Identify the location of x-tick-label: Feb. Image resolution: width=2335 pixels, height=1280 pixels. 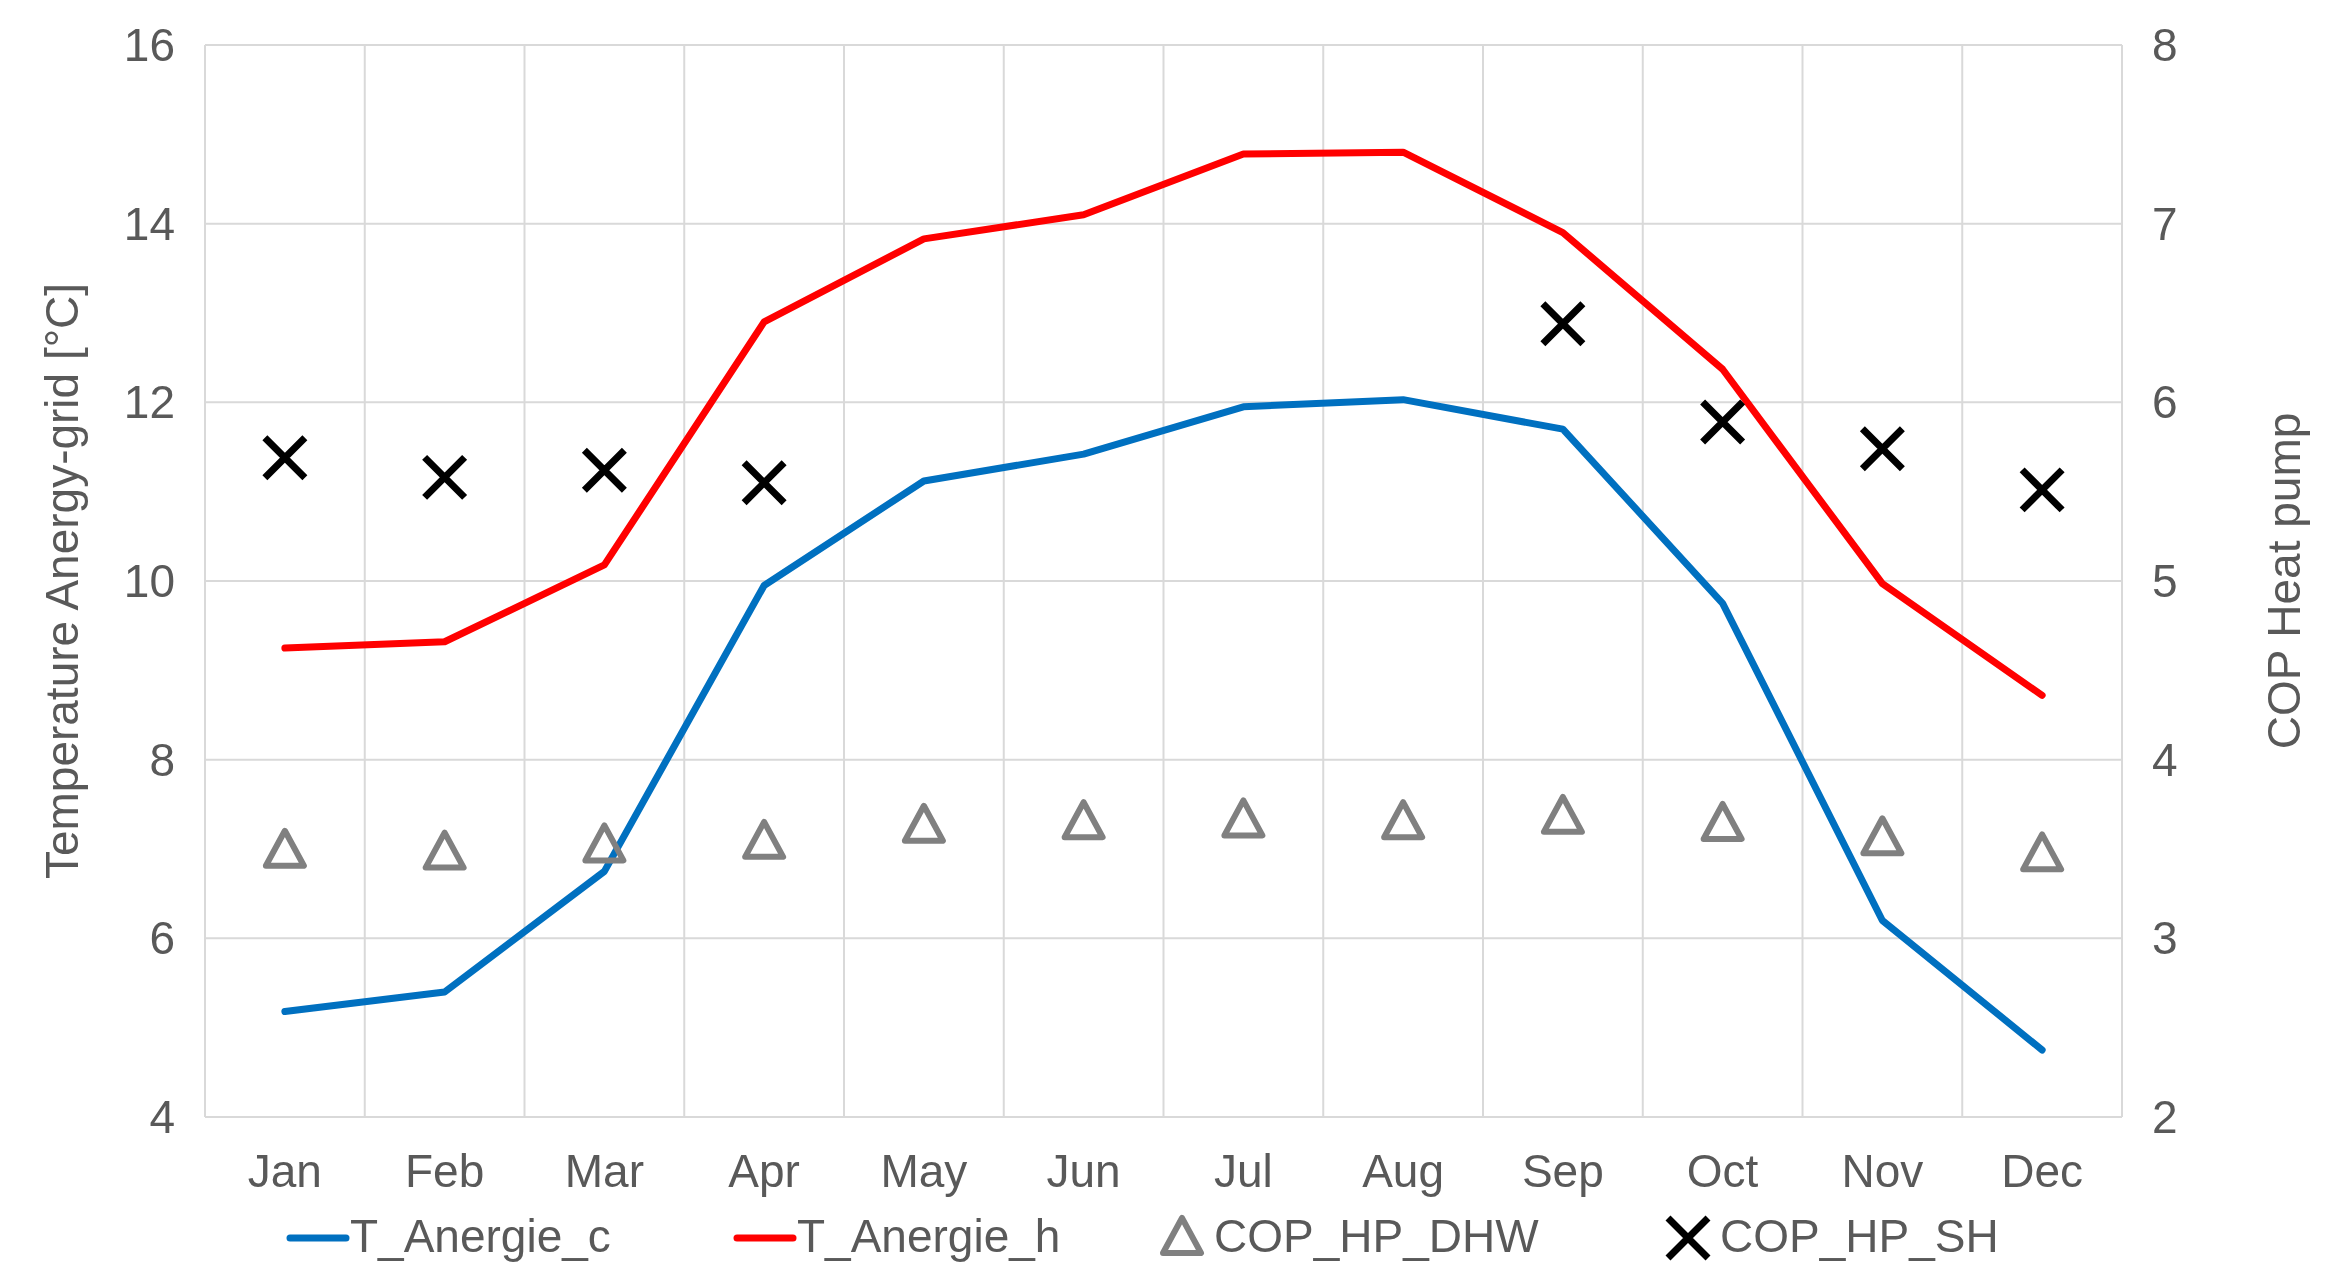
(444, 1171).